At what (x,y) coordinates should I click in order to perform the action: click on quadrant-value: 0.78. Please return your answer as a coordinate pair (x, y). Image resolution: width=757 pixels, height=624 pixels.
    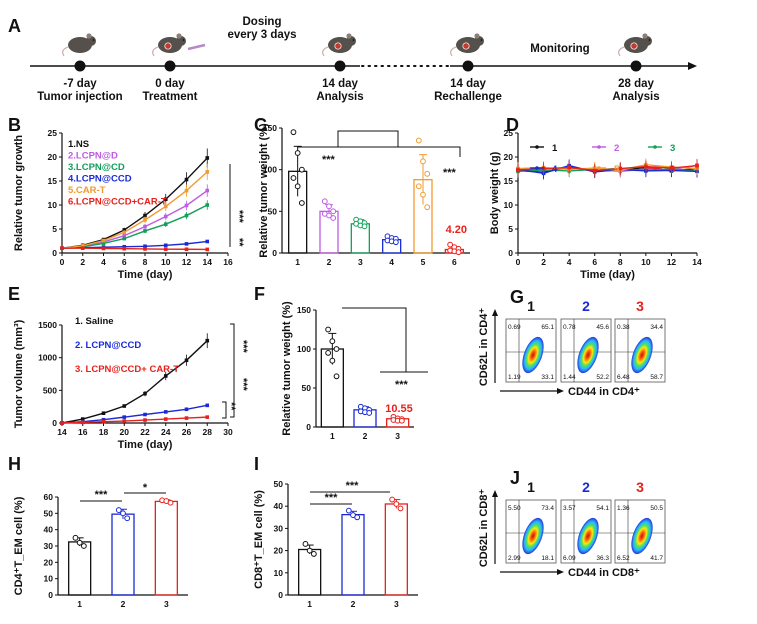
    Looking at the image, I should click on (569, 327).